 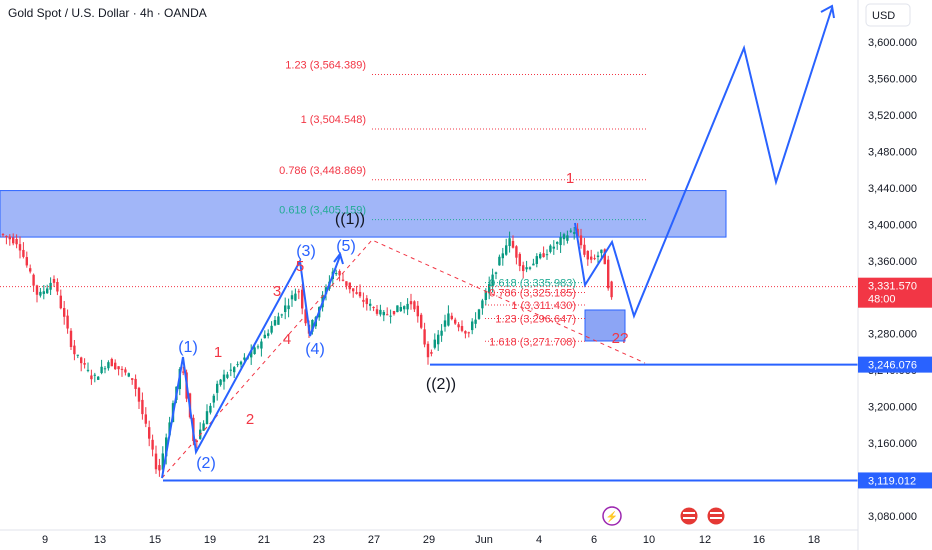 I want to click on x-tick-label: 15, so click(x=155, y=540).